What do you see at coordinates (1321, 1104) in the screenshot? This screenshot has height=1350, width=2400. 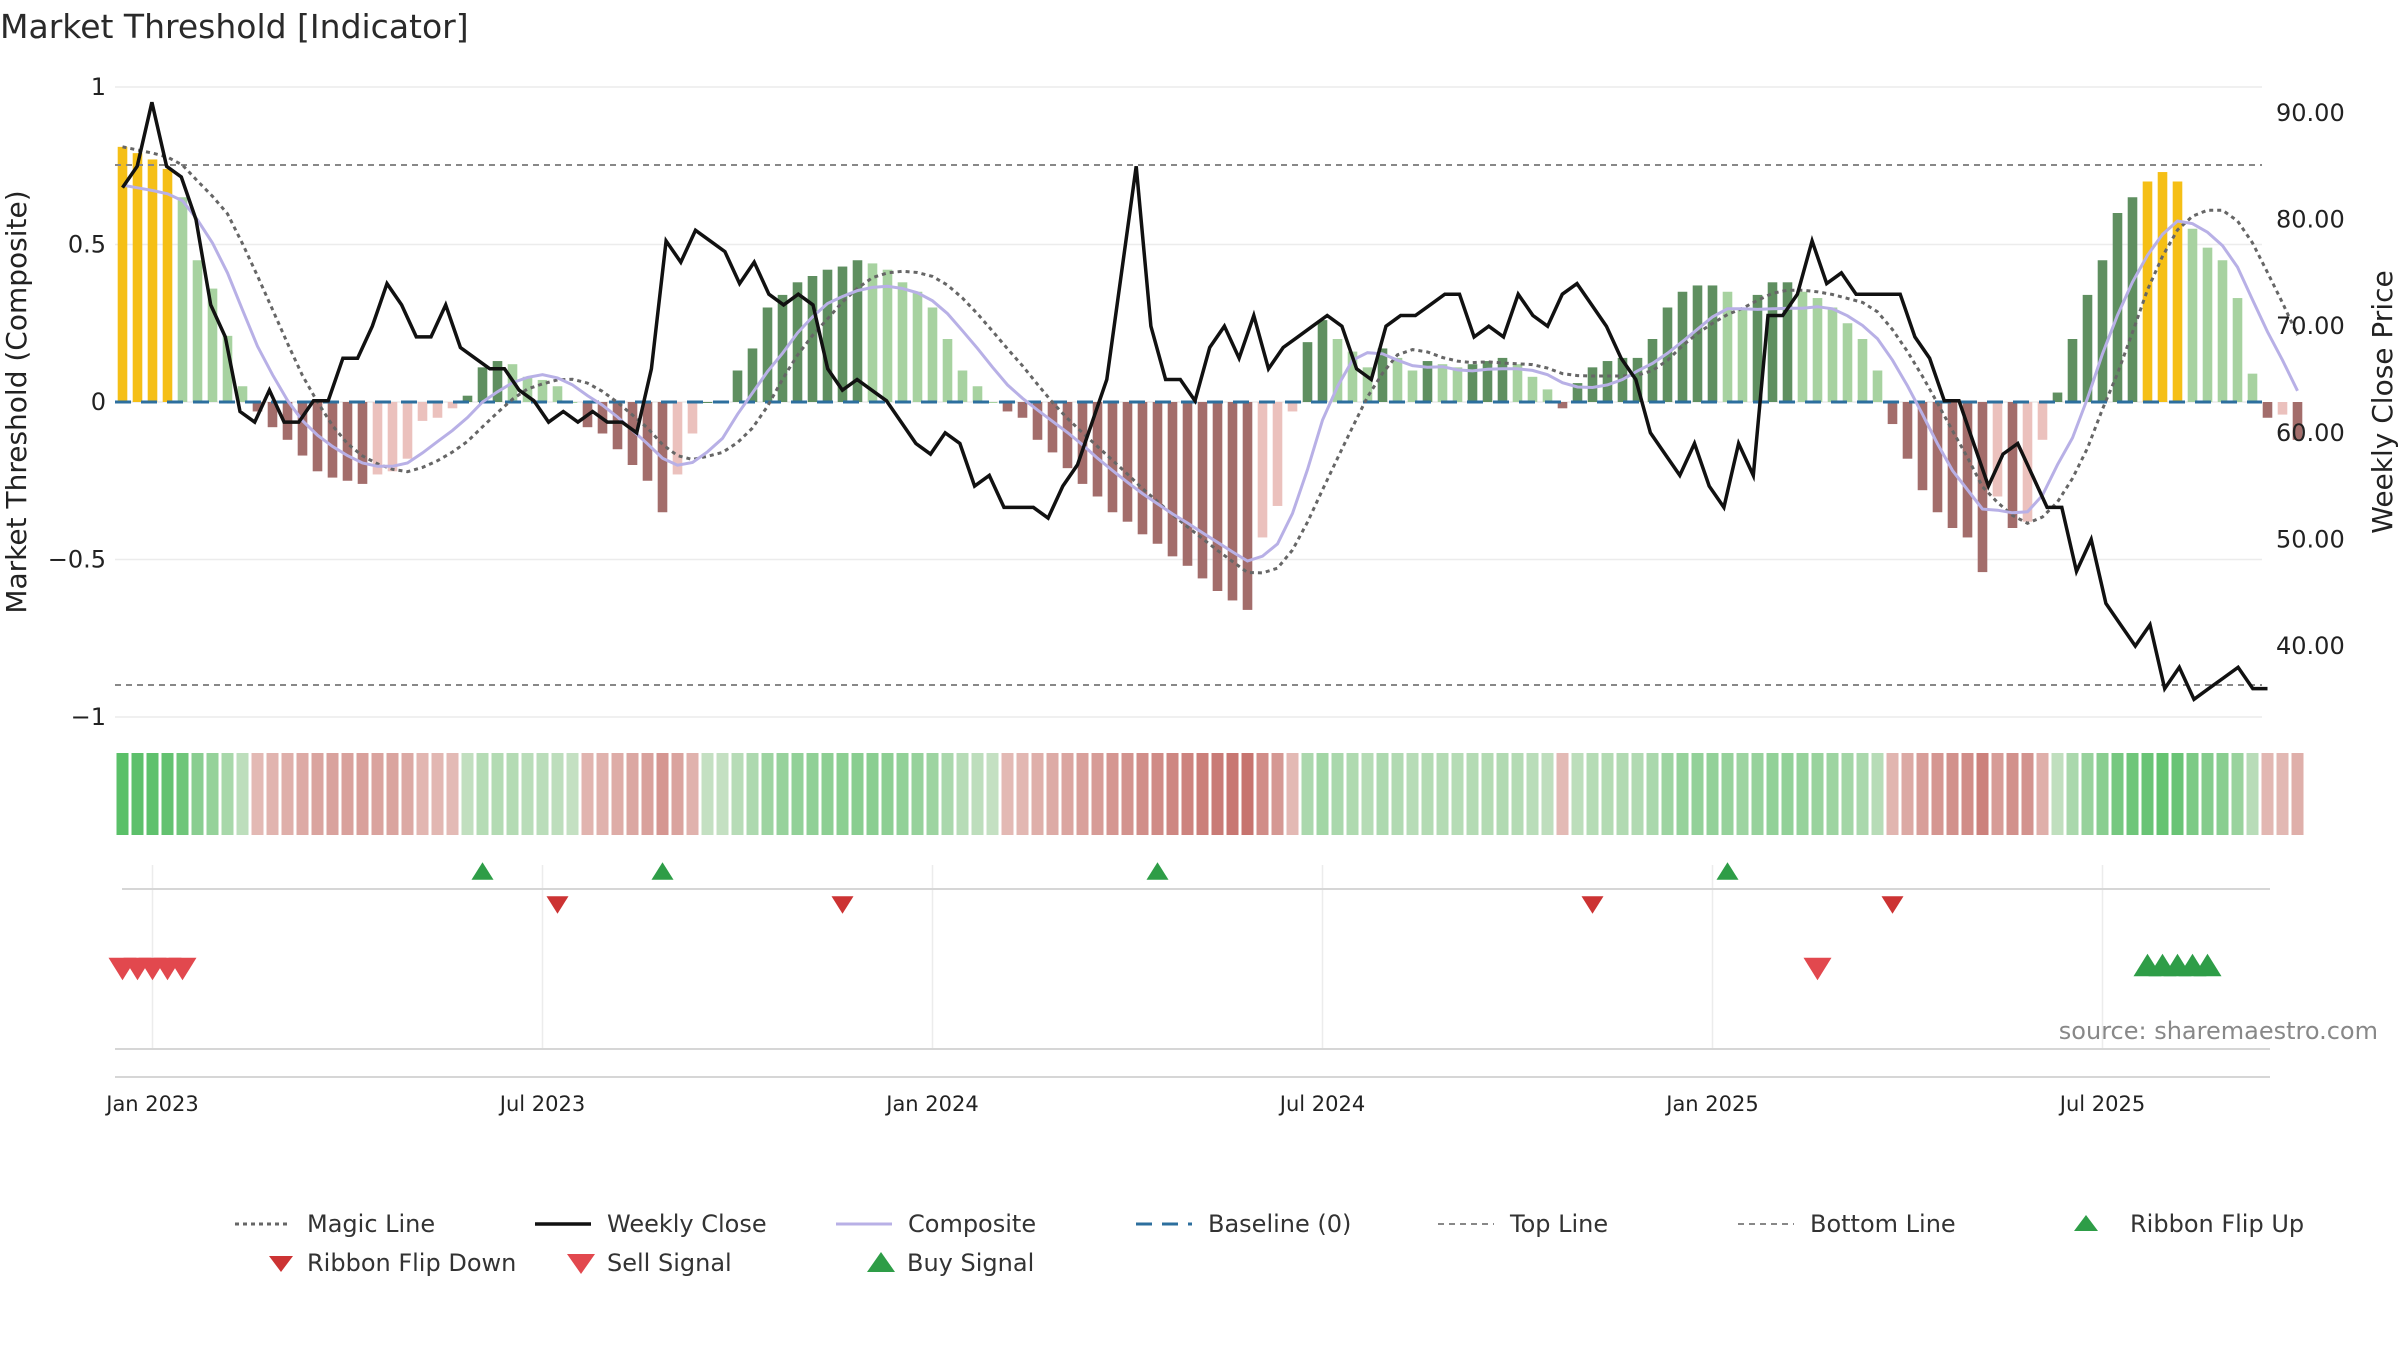 I see `x-tick-label: Jul 2024` at bounding box center [1321, 1104].